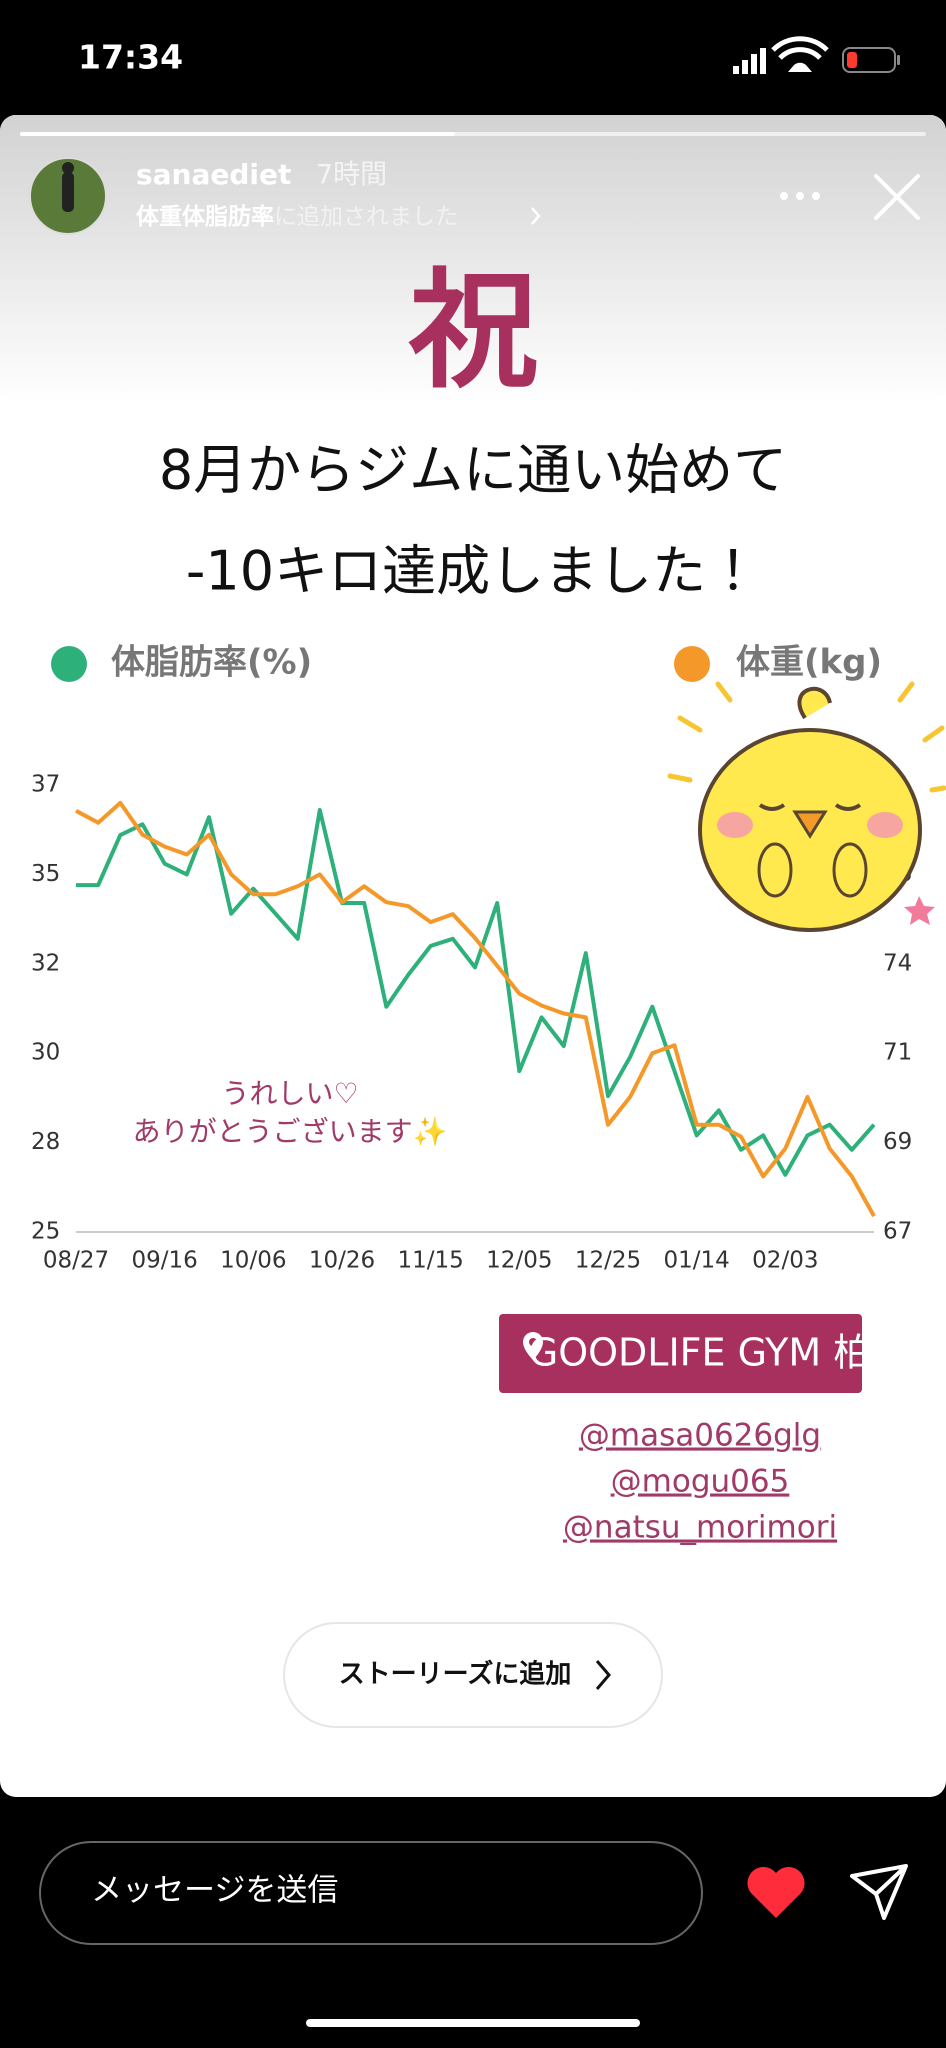  Describe the element at coordinates (237, 134) in the screenshot. I see `progress-fill` at that location.